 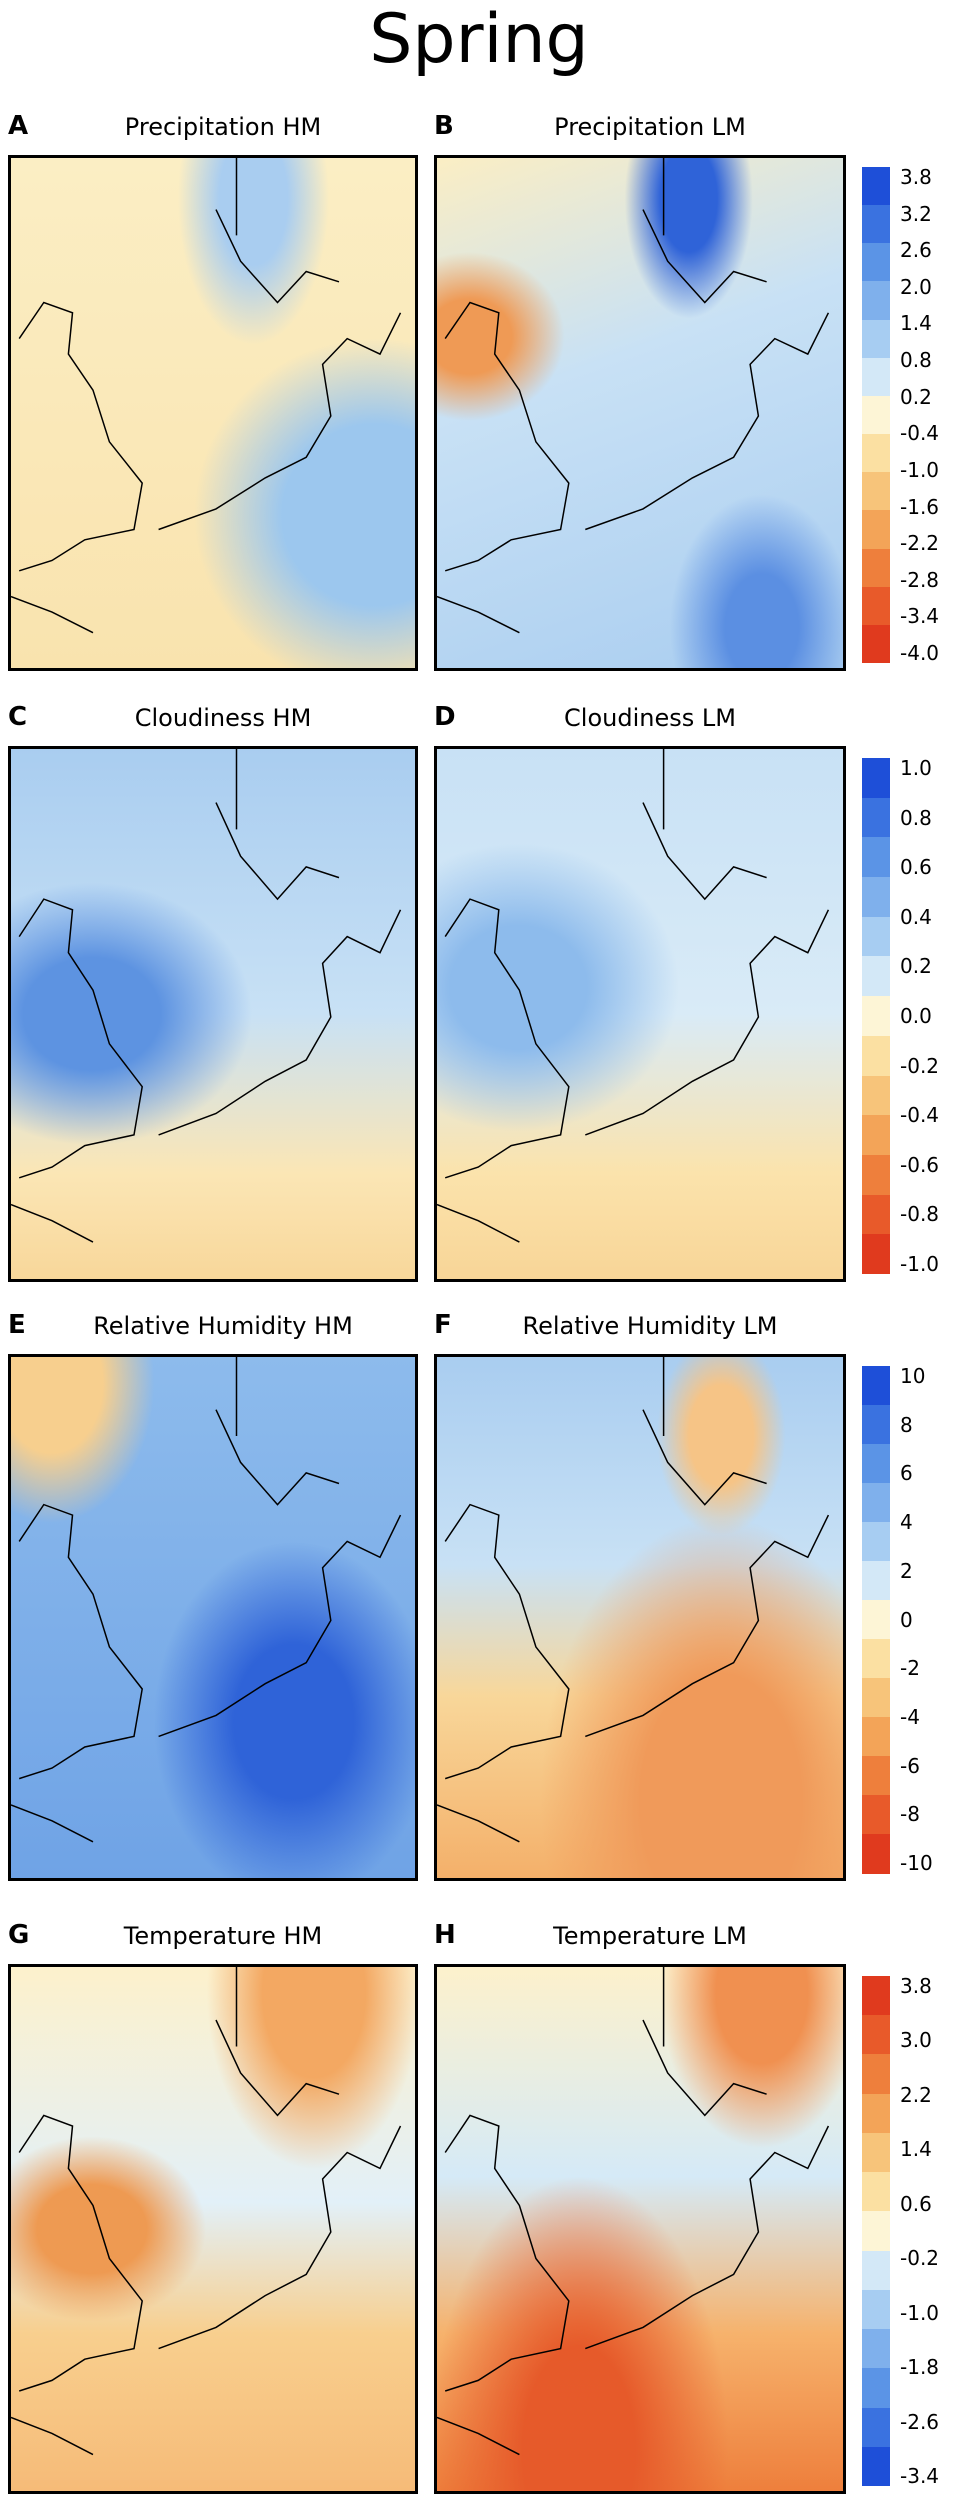 I want to click on panel-letter: A, so click(x=18, y=126).